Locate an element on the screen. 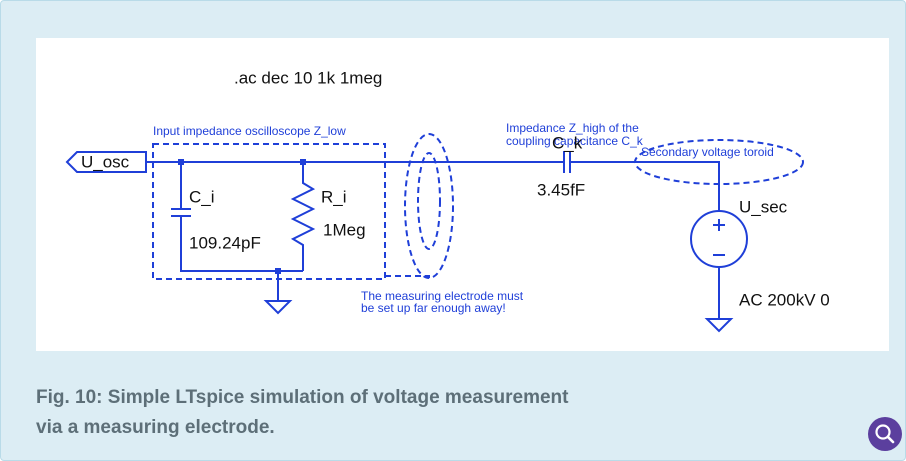 Image resolution: width=906 pixels, height=461 pixels. toroid is located at coordinates (429, 206).